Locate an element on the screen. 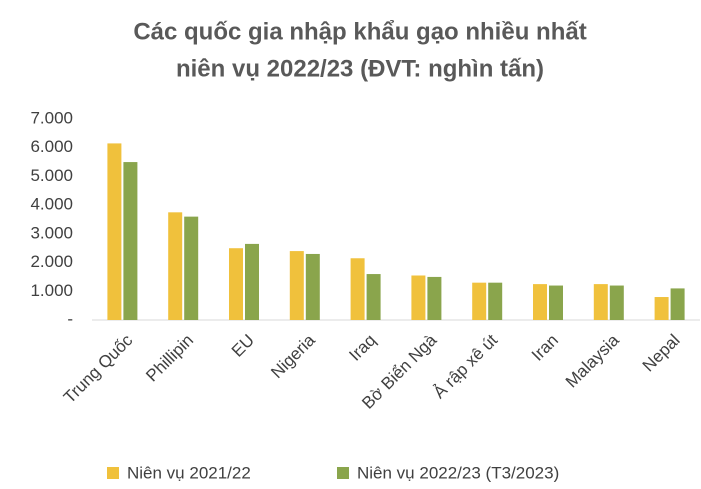 Image resolution: width=701 pixels, height=489 pixels. y-tick-label: 5.000 is located at coordinates (51, 175).